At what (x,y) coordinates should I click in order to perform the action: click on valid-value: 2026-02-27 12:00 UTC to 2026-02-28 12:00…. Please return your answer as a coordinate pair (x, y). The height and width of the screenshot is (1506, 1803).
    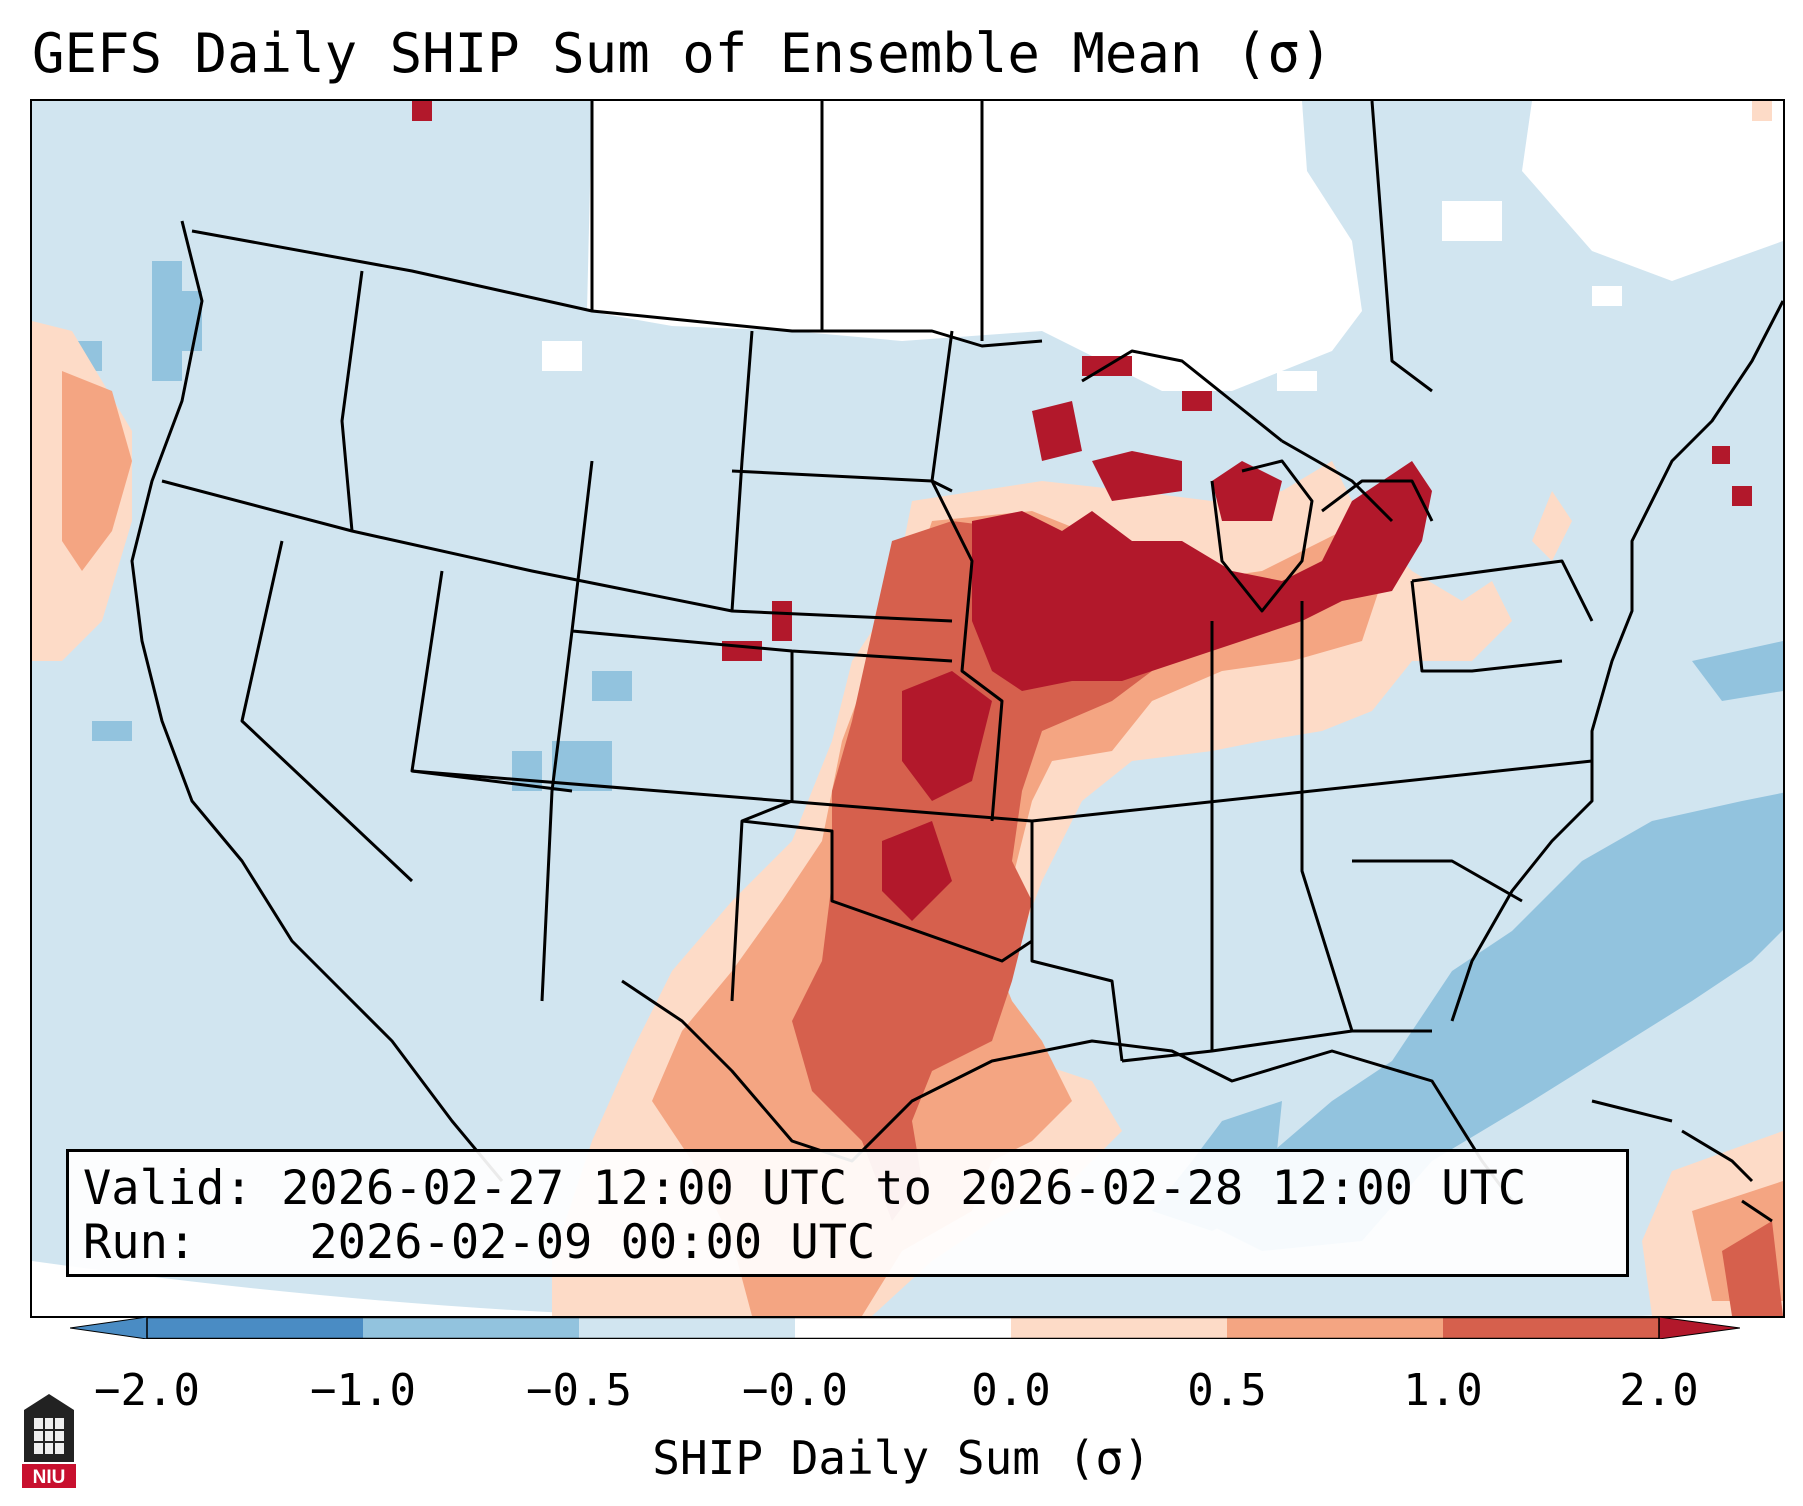
    Looking at the image, I should click on (904, 1188).